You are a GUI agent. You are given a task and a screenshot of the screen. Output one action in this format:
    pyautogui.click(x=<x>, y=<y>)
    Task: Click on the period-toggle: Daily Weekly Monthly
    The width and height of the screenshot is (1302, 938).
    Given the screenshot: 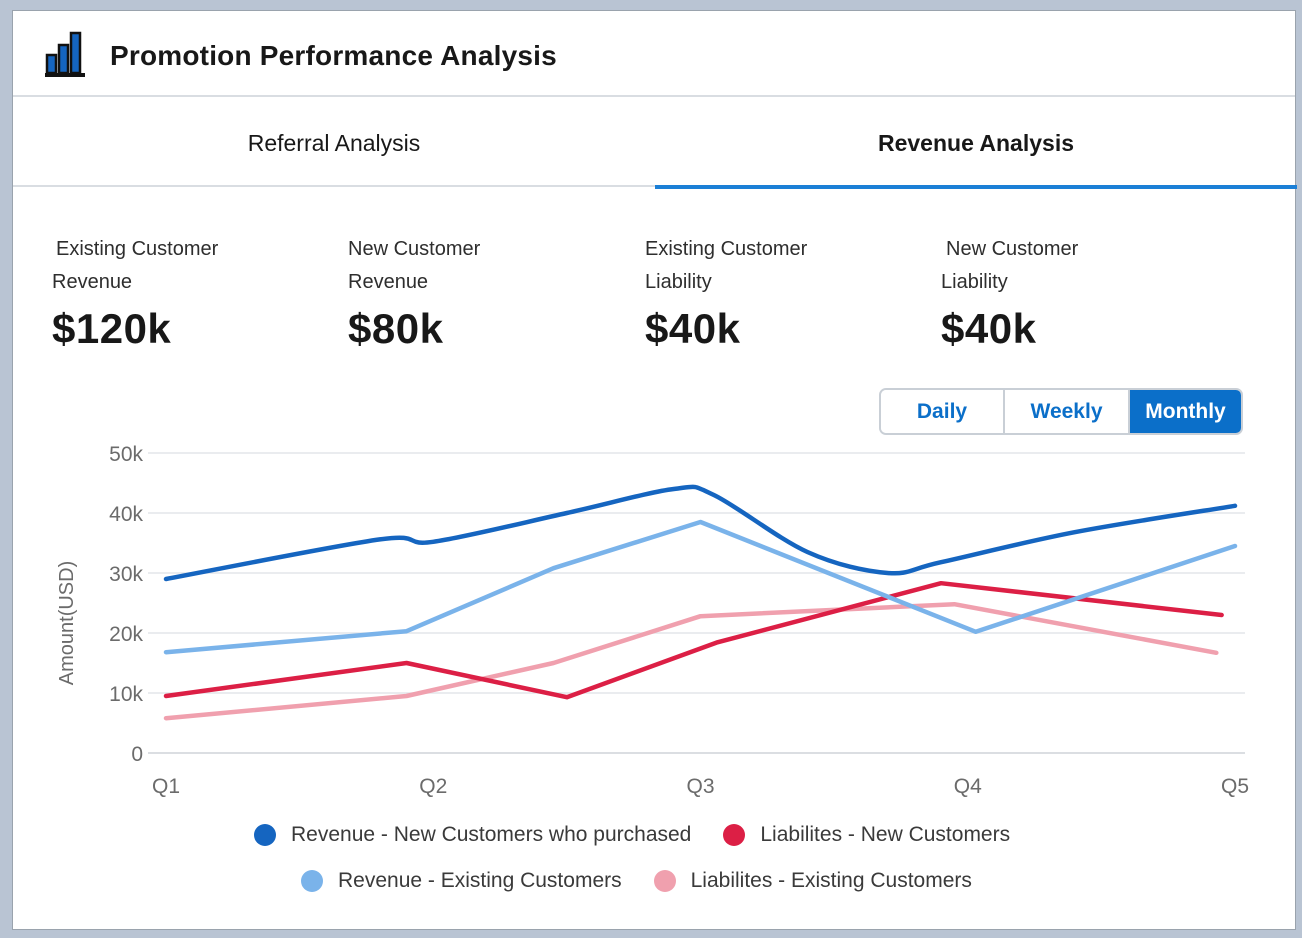 What is the action you would take?
    pyautogui.click(x=1061, y=411)
    